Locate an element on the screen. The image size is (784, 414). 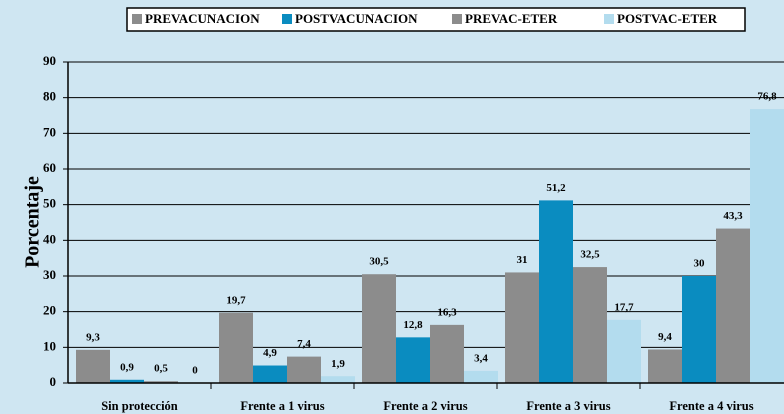
value-label: 9,4 is located at coordinates (665, 337).